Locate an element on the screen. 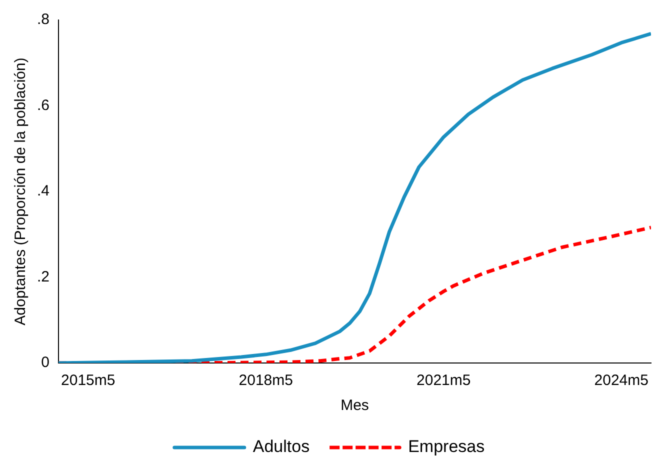  y-tick-label: .4 is located at coordinates (43, 191).